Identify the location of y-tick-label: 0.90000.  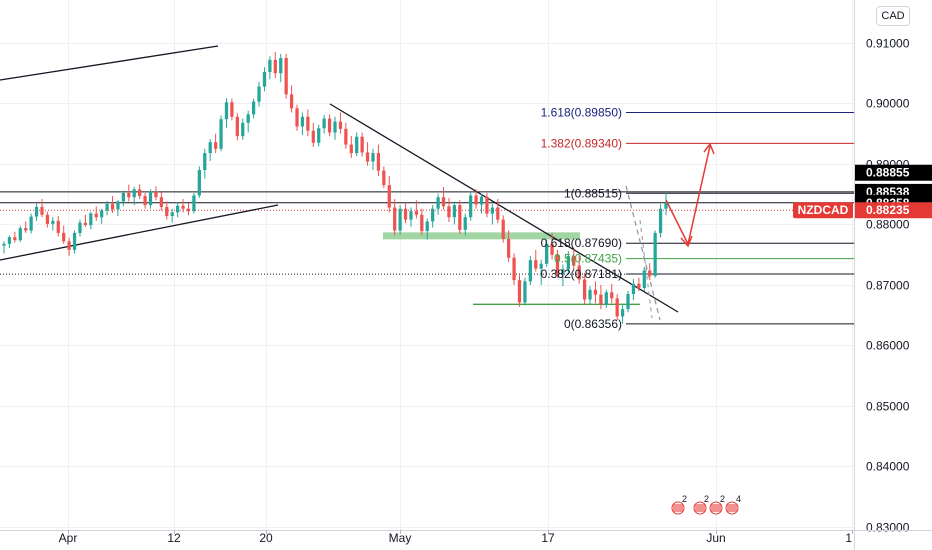
(888, 104).